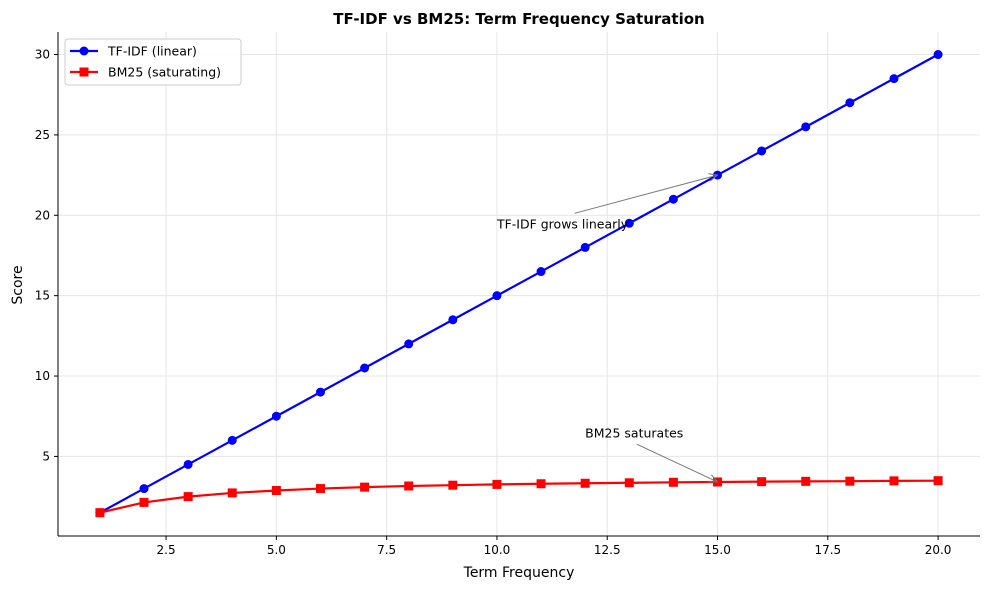 The image size is (989, 594). Describe the element at coordinates (42, 215) in the screenshot. I see `y-tick-label: 20` at that location.